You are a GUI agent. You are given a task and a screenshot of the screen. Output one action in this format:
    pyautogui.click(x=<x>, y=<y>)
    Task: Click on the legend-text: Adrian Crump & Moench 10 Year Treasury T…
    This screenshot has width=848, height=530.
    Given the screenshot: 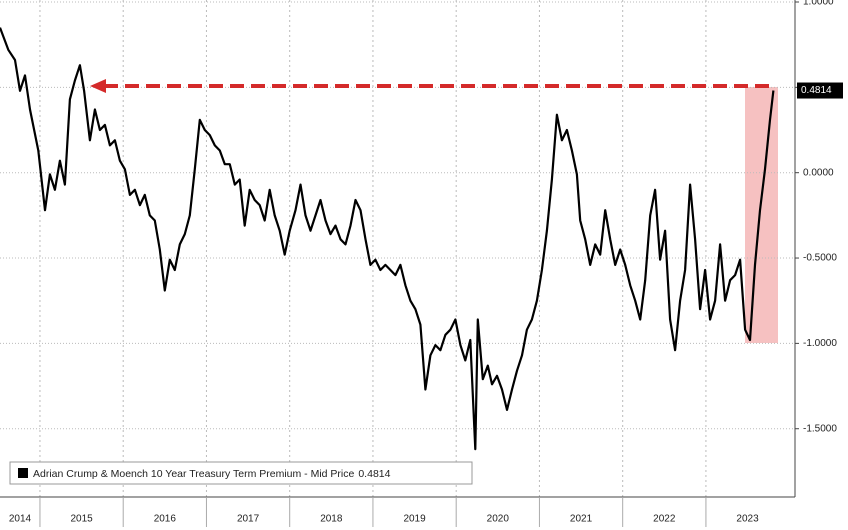 What is the action you would take?
    pyautogui.click(x=212, y=474)
    